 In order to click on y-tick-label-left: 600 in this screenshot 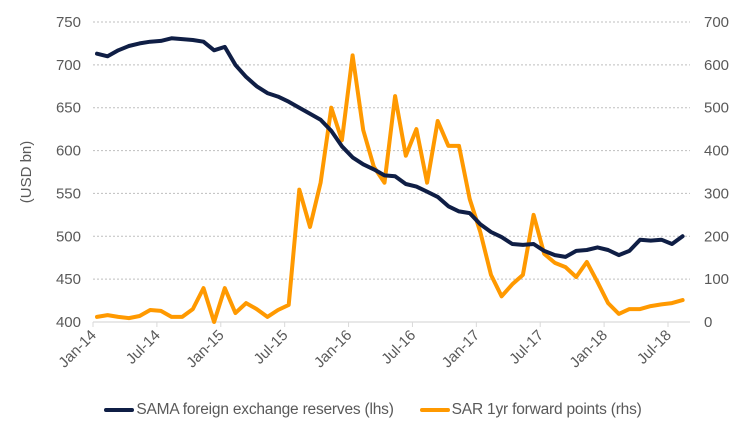, I will do `click(68, 151)`.